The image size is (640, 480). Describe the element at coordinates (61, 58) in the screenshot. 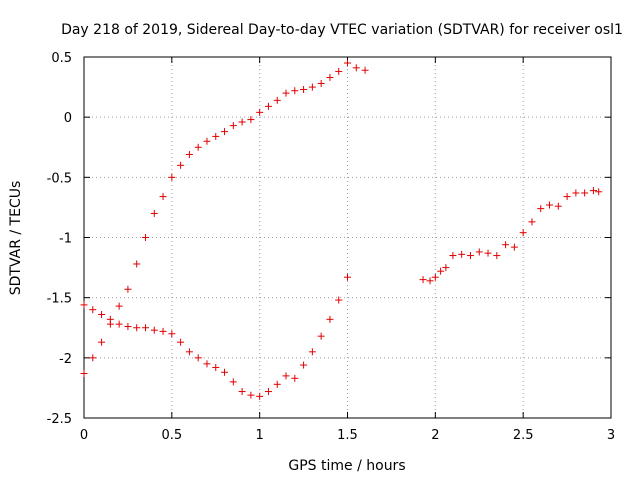

I see `y-tick-label: 0.5` at that location.